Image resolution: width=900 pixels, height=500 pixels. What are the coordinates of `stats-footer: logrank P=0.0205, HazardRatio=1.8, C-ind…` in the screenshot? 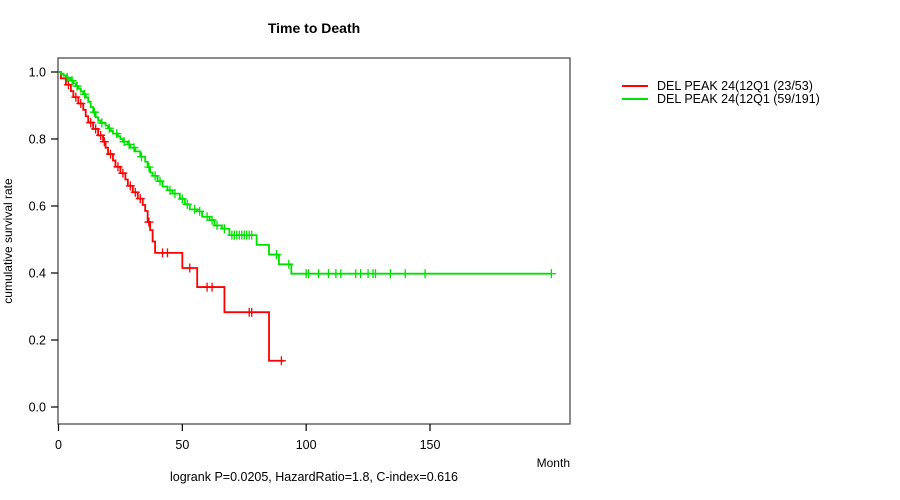 It's located at (314, 477).